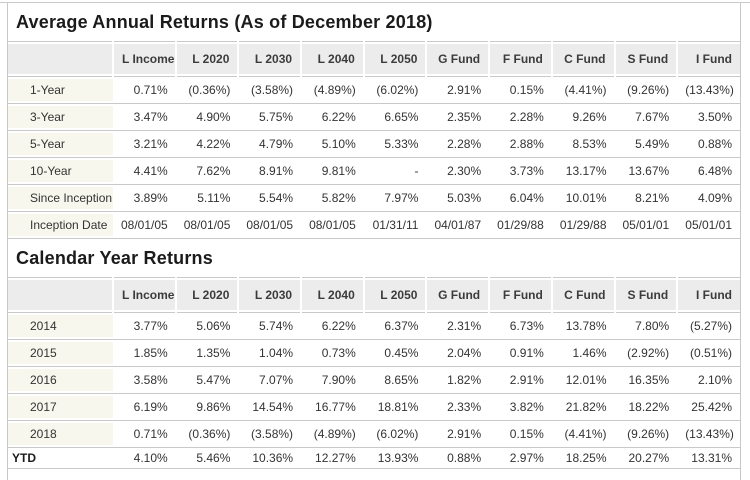  What do you see at coordinates (520, 407) in the screenshot?
I see `data-cell: 3.82%` at bounding box center [520, 407].